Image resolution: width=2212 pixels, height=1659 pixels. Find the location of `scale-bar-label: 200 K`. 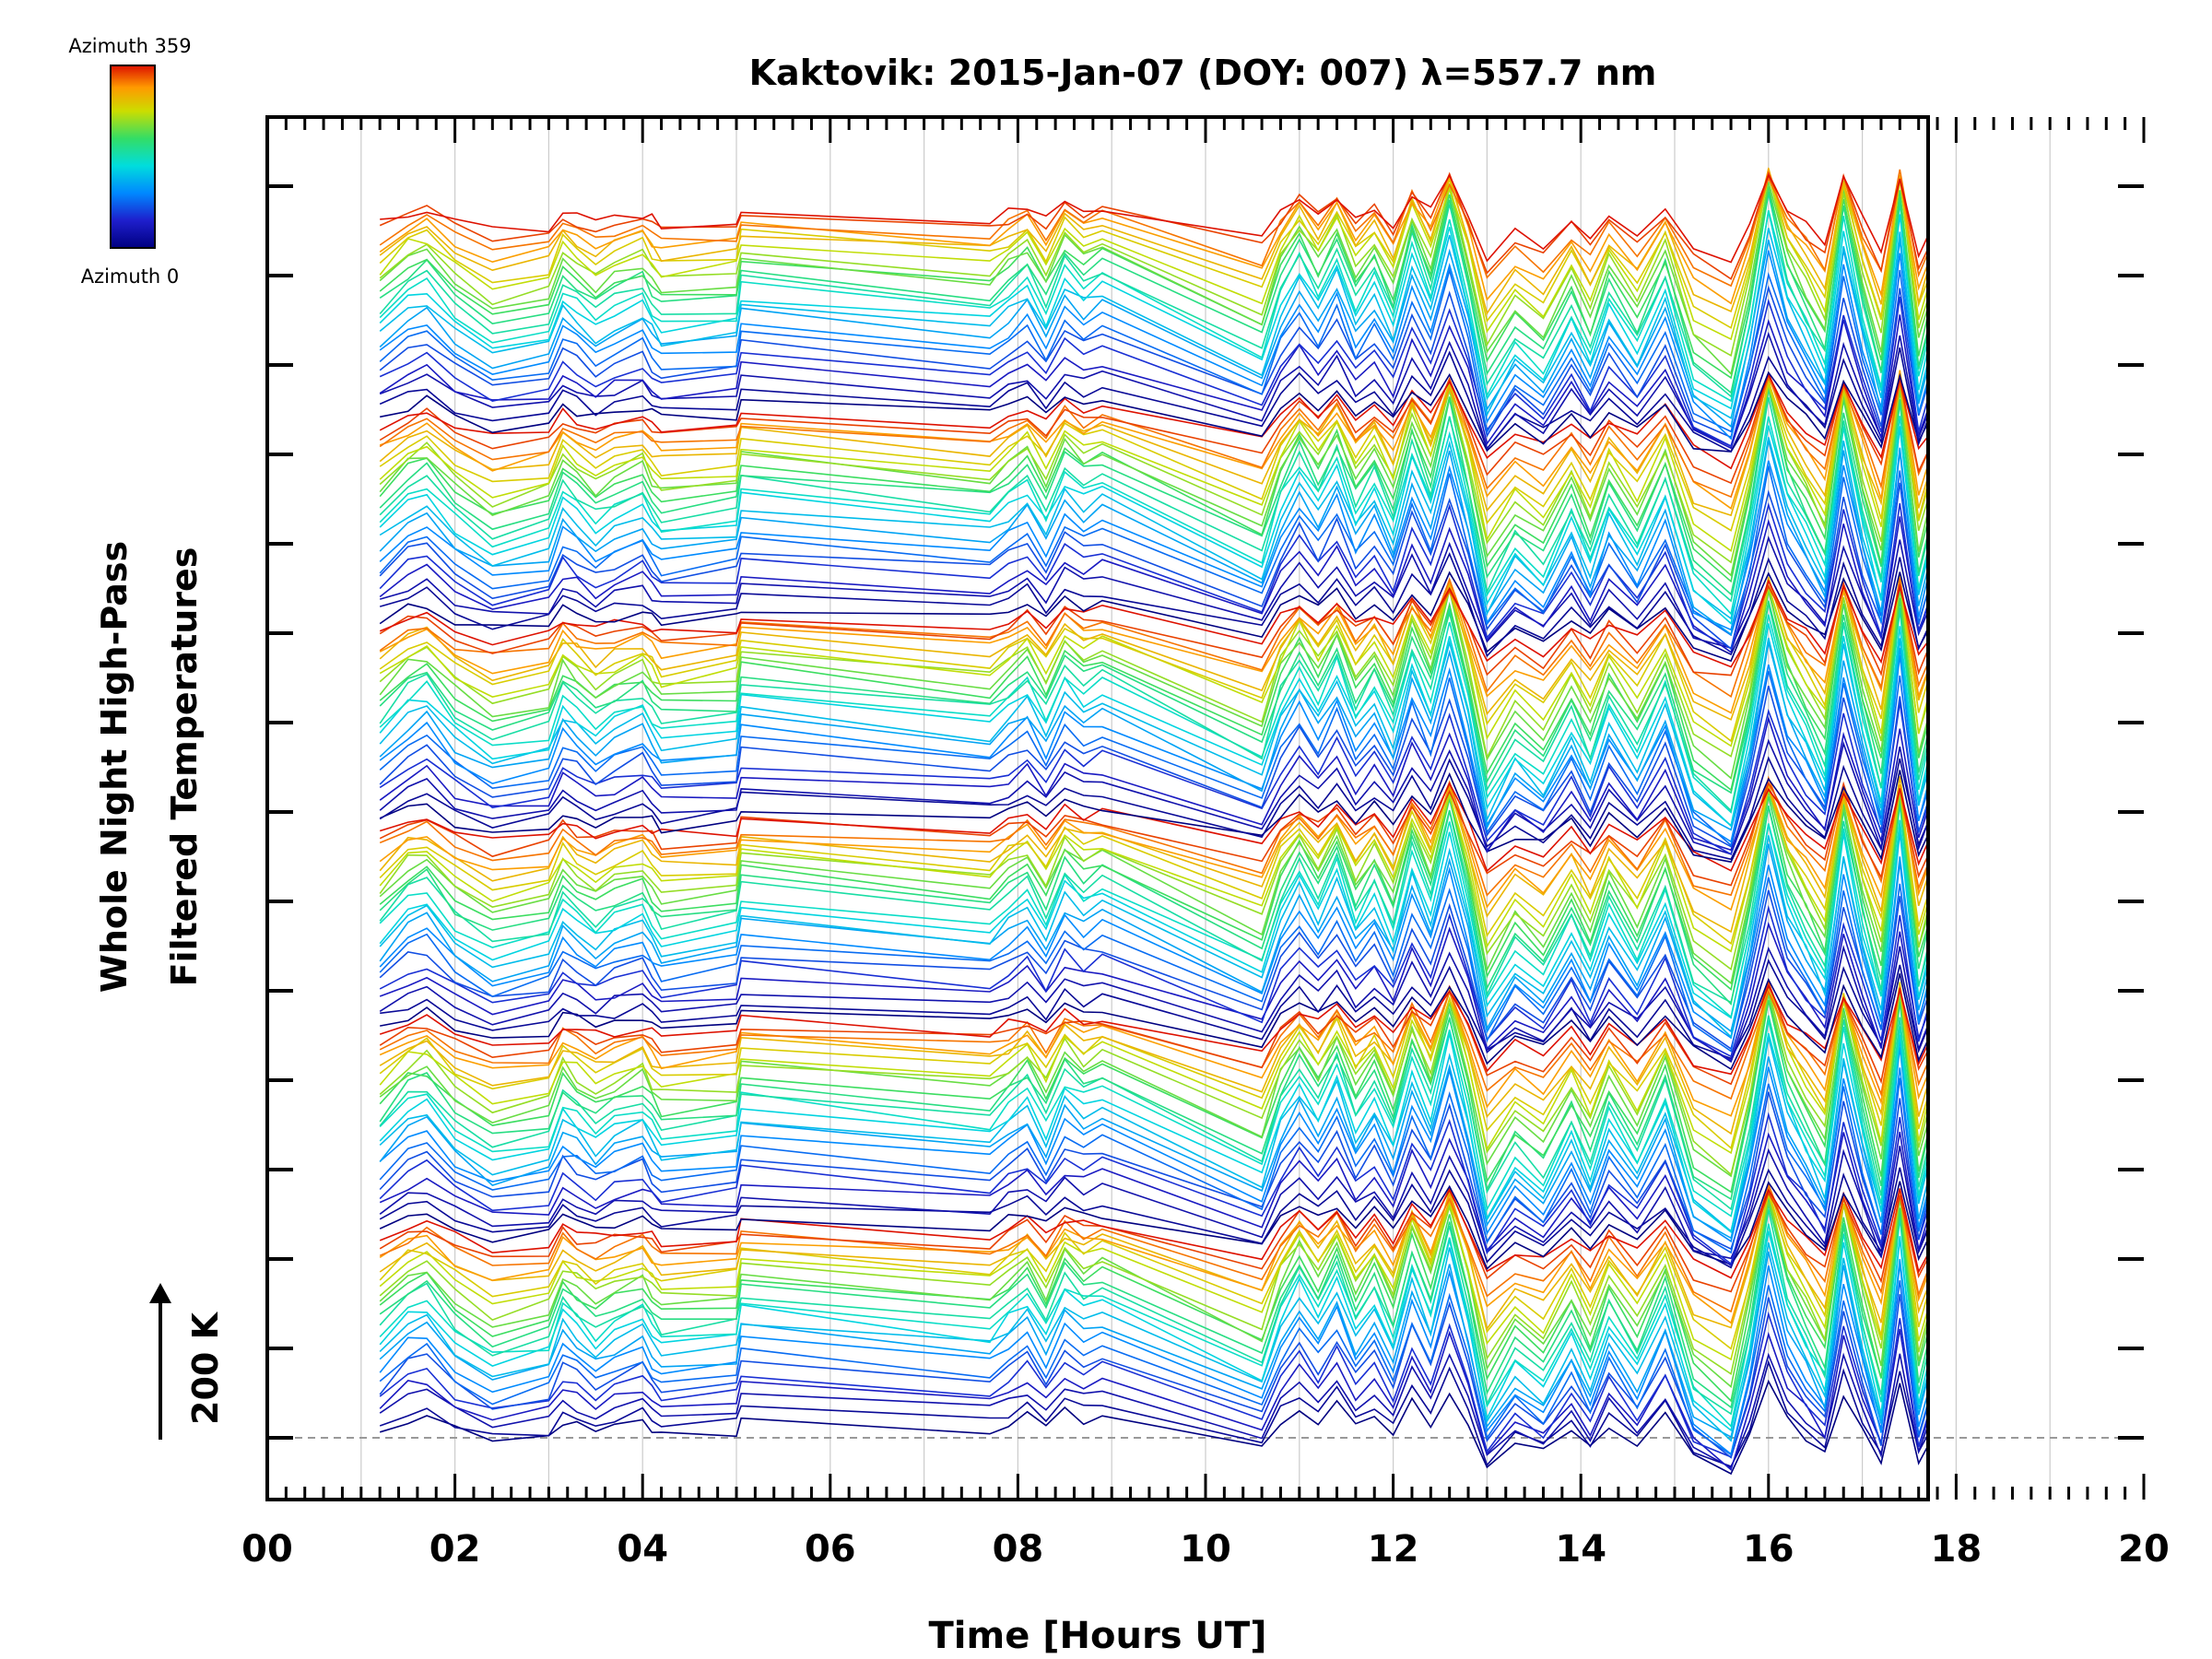

scale-bar-label: 200 K is located at coordinates (205, 1368).